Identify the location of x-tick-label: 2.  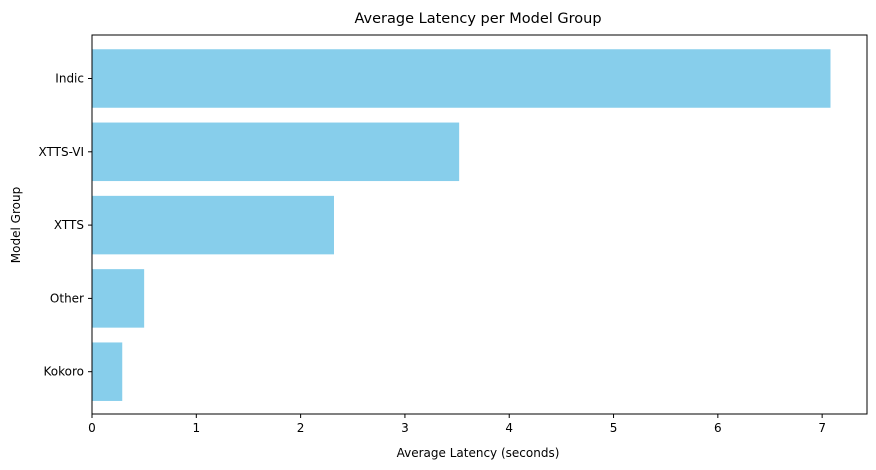
(301, 428).